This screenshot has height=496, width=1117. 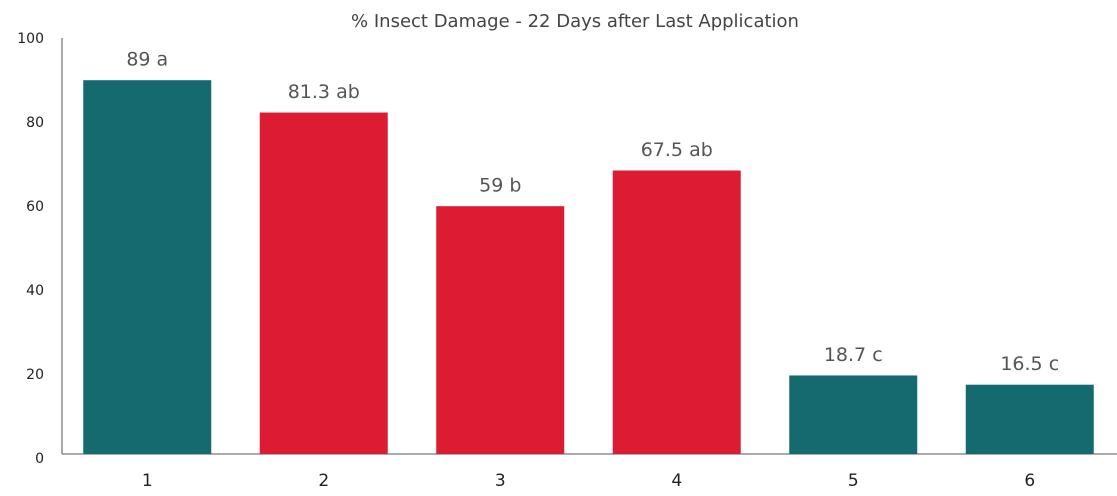 What do you see at coordinates (30, 39) in the screenshot?
I see `y-tick-label: 100` at bounding box center [30, 39].